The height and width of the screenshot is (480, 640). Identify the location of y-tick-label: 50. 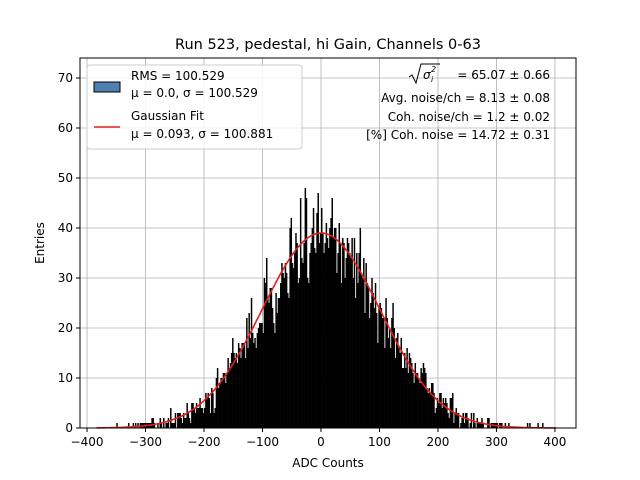
(65, 178).